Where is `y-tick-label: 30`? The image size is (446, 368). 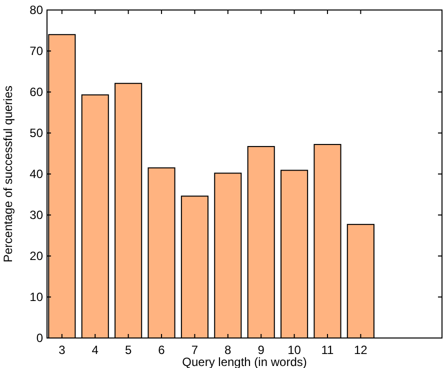
y-tick-label: 30 is located at coordinates (37, 215).